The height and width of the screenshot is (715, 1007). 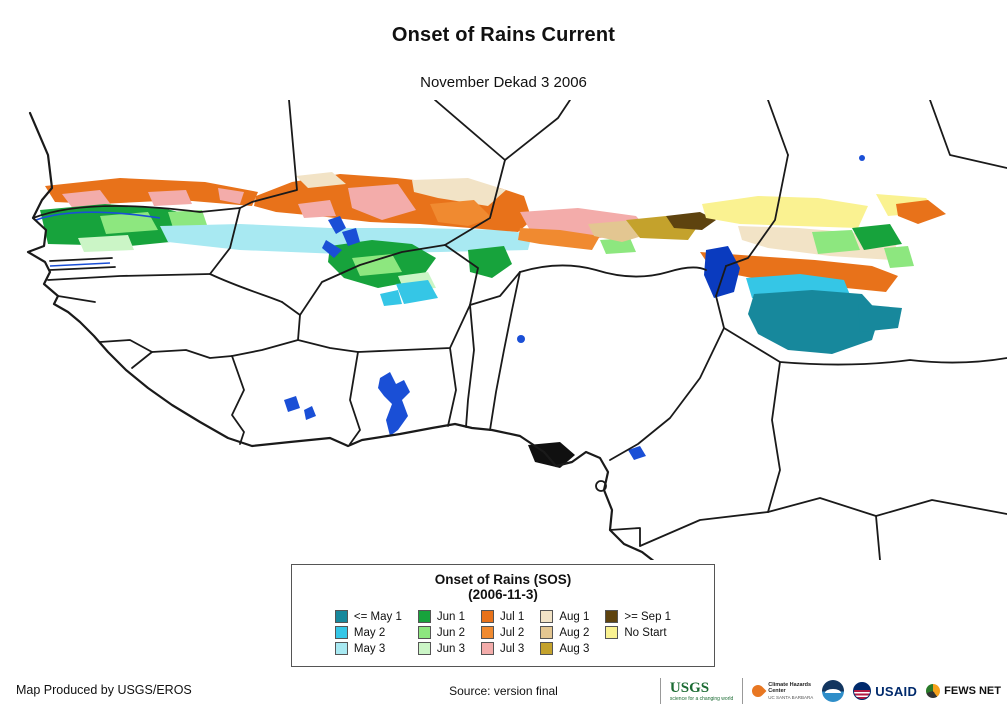 I want to click on fewsnet-logo: FEWS NET, so click(x=963, y=691).